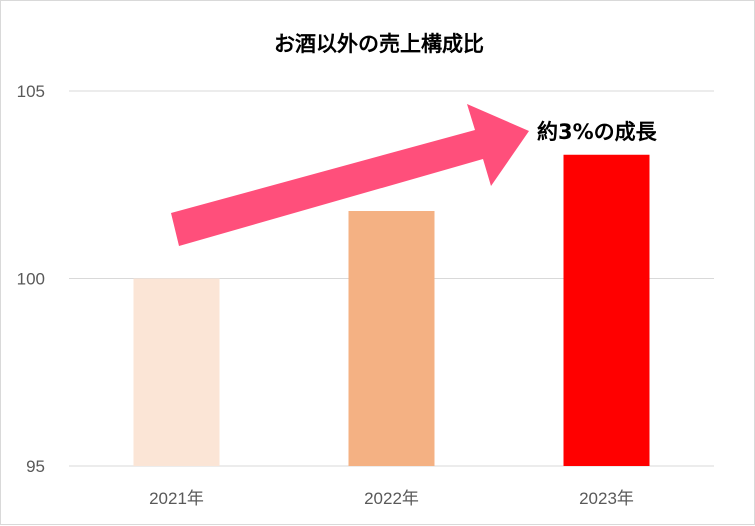 Image resolution: width=755 pixels, height=526 pixels. Describe the element at coordinates (350, 175) in the screenshot. I see `growth-arrow` at that location.